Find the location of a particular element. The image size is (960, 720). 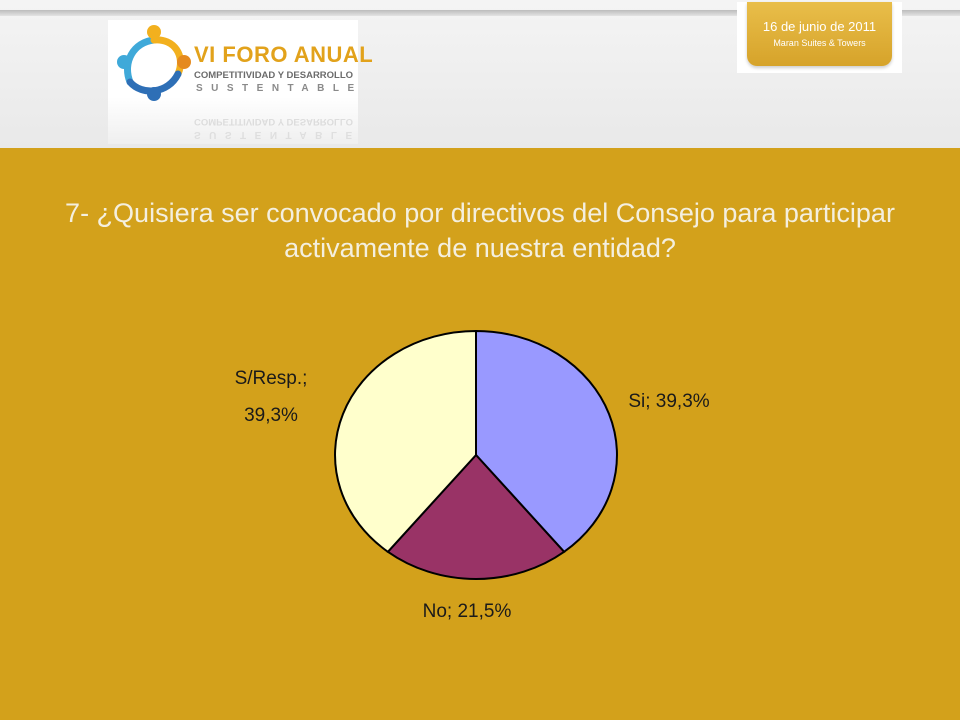

forum-emblem-icon is located at coordinates (154, 63).